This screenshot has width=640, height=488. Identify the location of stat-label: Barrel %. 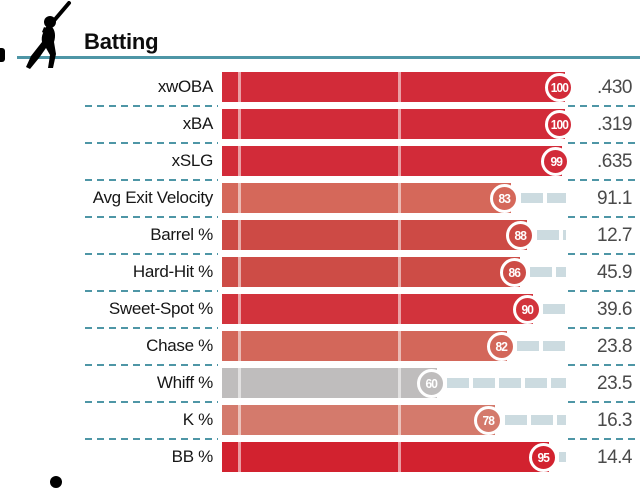
(181, 234).